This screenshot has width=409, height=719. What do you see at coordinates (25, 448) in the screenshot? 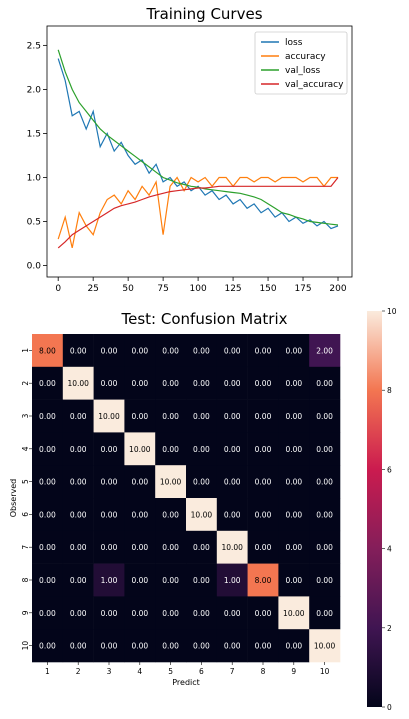
I see `y-tick-label: 4` at bounding box center [25, 448].